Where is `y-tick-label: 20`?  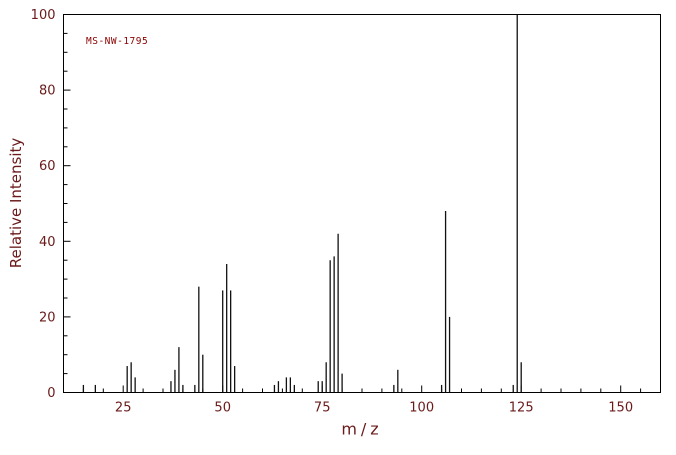
y-tick-label: 20 is located at coordinates (47, 317).